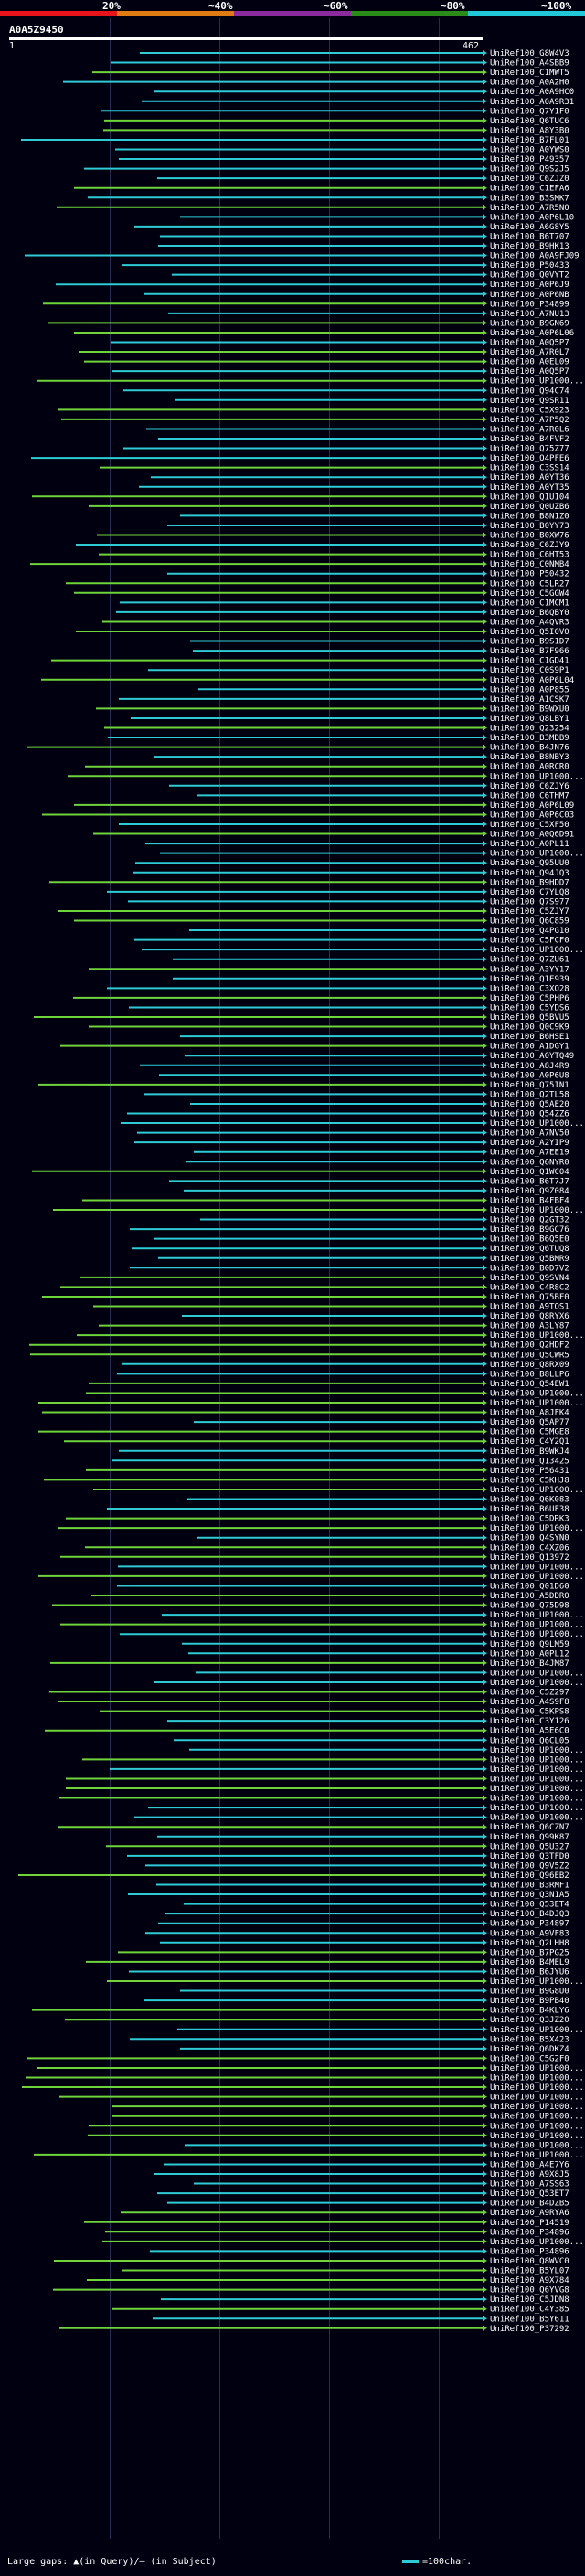 The width and height of the screenshot is (585, 2576). What do you see at coordinates (530, 1702) in the screenshot?
I see `hit-label: UniRef100_A4S9F8` at bounding box center [530, 1702].